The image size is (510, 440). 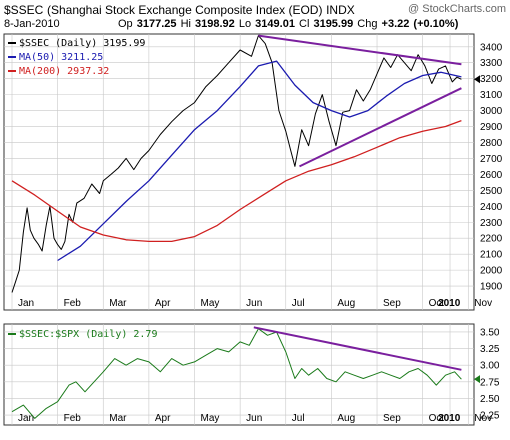 I want to click on legend-entry: MA(50) 3211.25, so click(x=61, y=57).